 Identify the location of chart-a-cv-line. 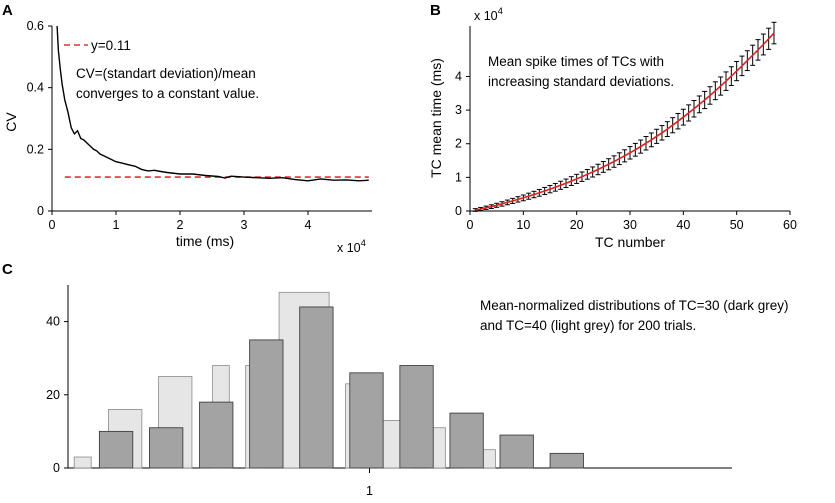
(212, 103).